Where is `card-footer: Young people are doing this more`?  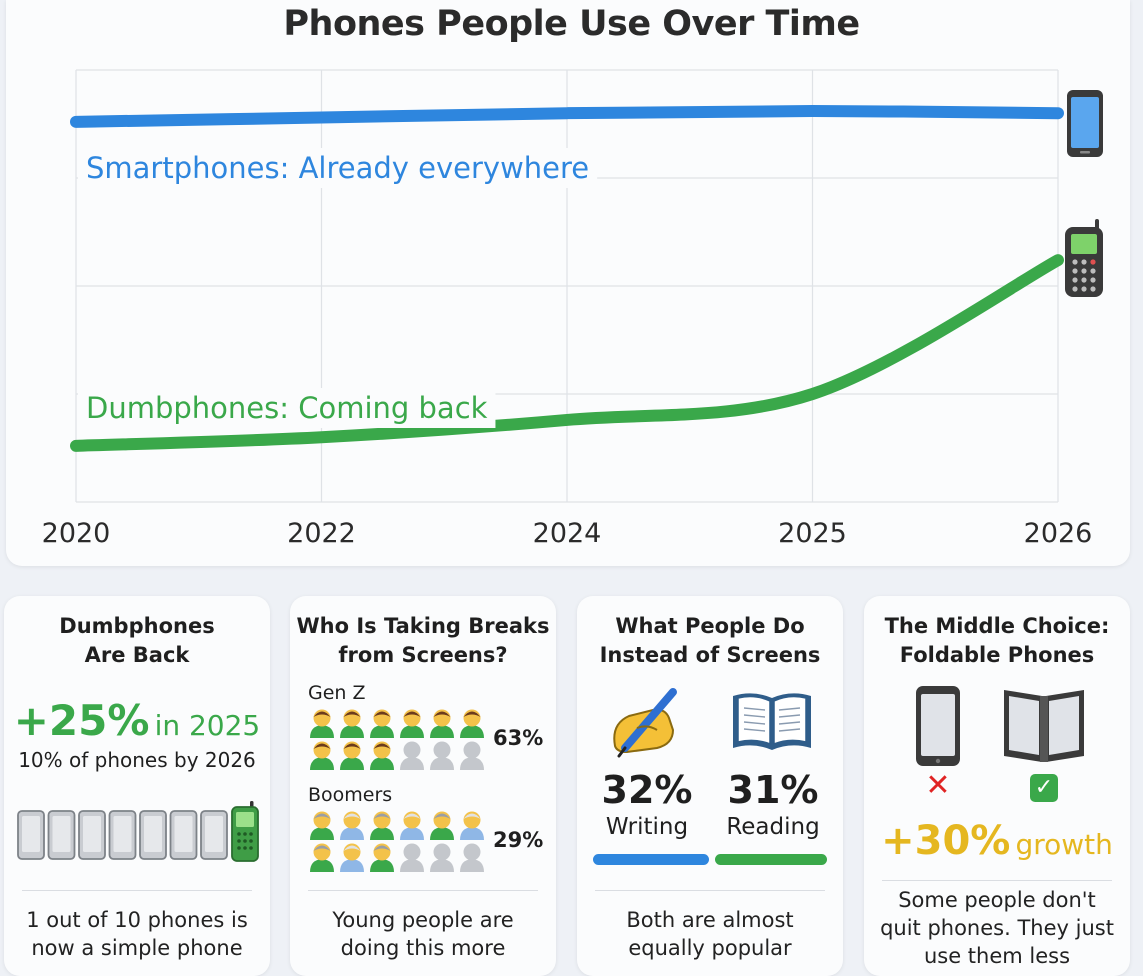 card-footer: Young people are doing this more is located at coordinates (423, 934).